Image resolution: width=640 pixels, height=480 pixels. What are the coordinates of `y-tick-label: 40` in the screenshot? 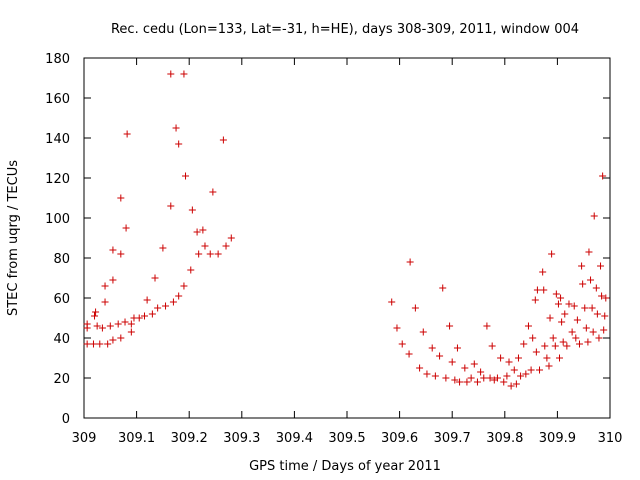 It's located at (61, 339).